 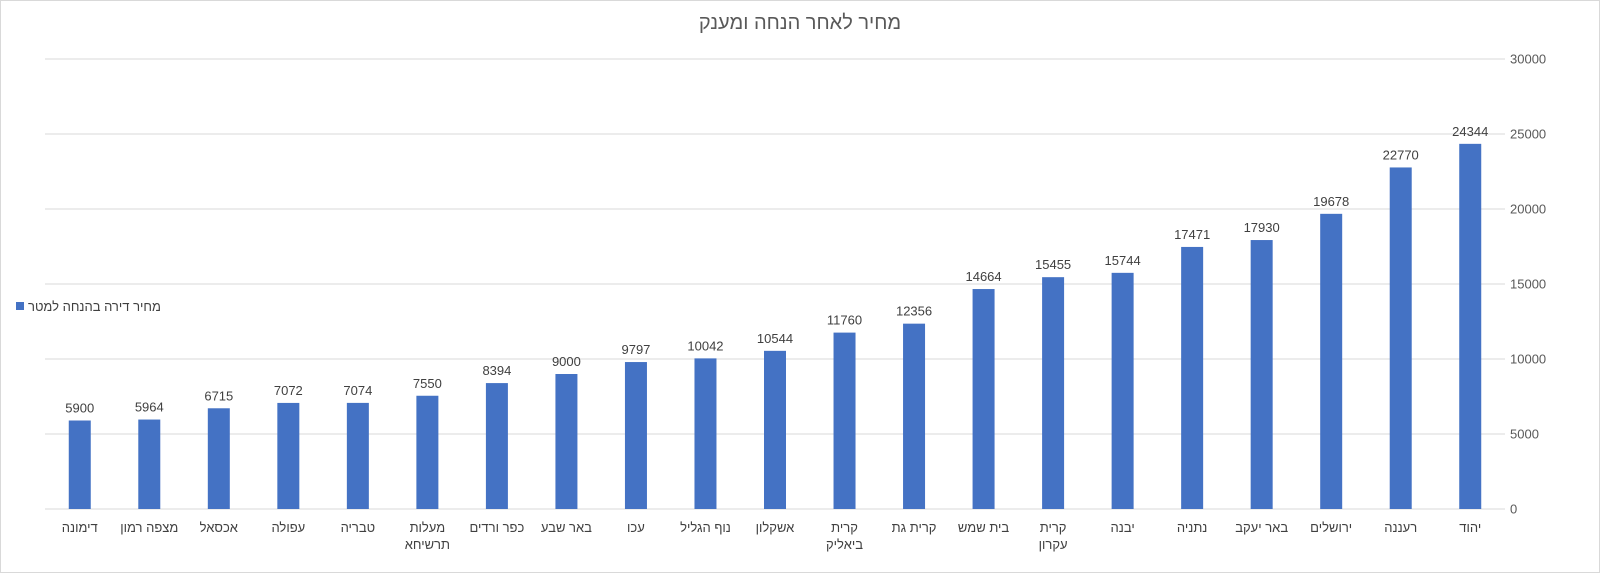 What do you see at coordinates (218, 395) in the screenshot?
I see `data-label: 6715` at bounding box center [218, 395].